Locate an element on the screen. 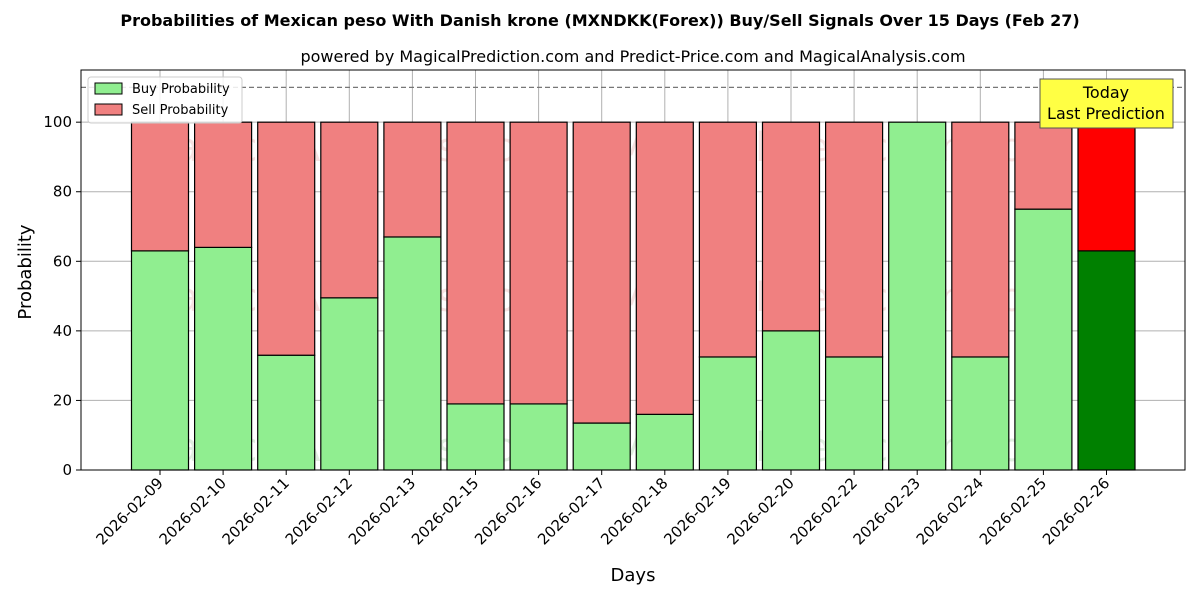  x-tick-label: 2026-02-15 is located at coordinates (445, 511).